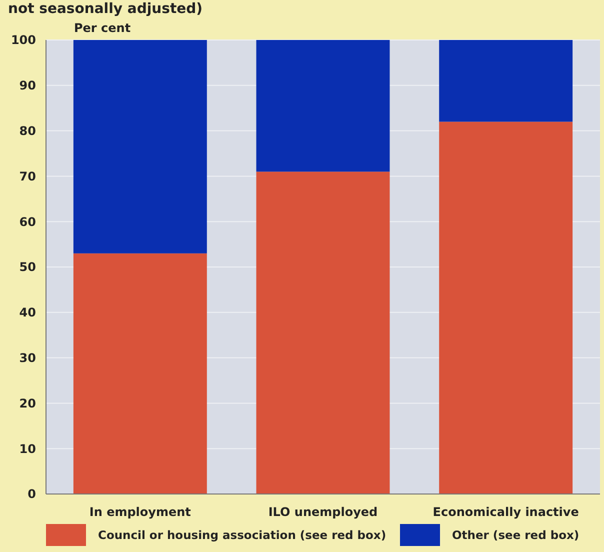  What do you see at coordinates (505, 512) in the screenshot?
I see `x-tick-label: Economically inactive` at bounding box center [505, 512].